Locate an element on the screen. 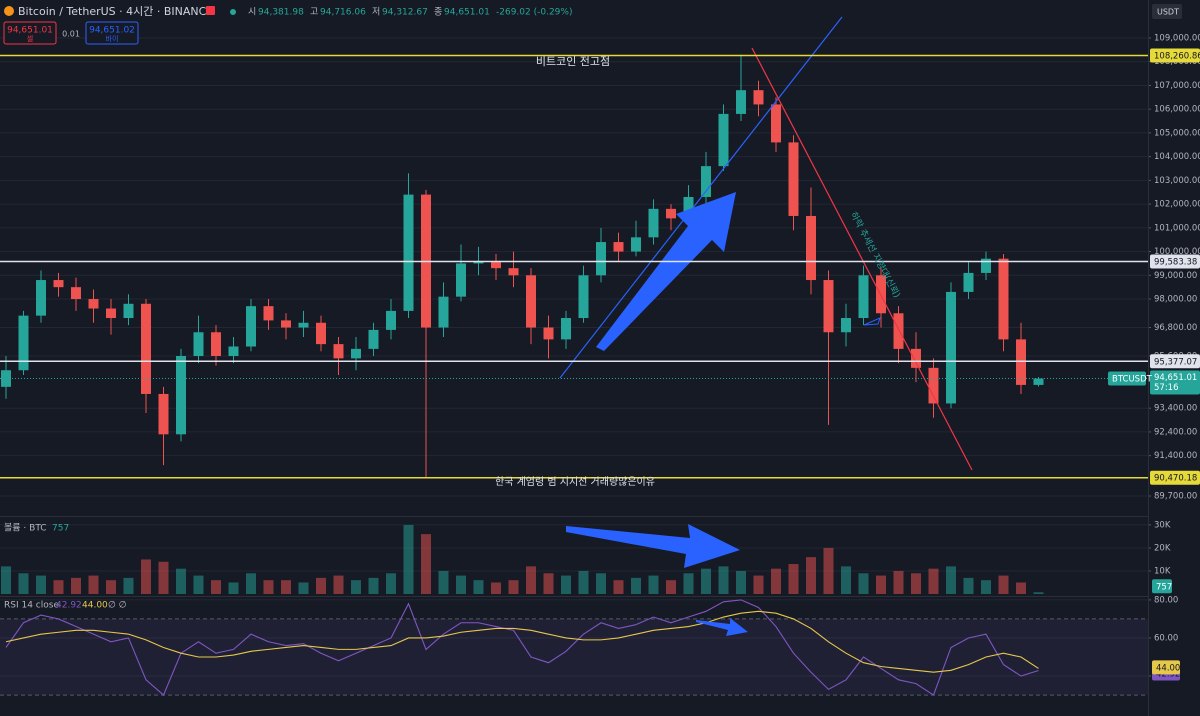 The height and width of the screenshot is (716, 1200). flag-icon is located at coordinates (210, 10).